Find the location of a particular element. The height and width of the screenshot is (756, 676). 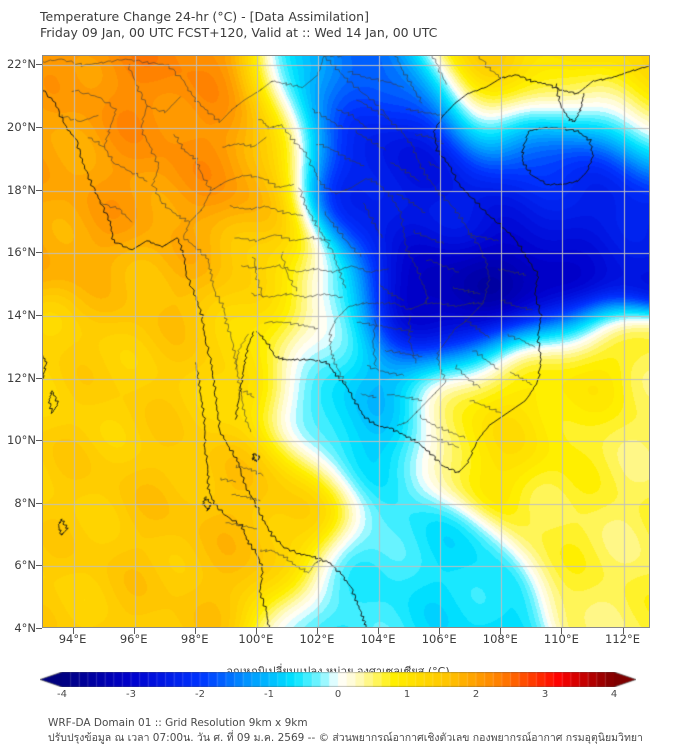

x-axis-tick-label: 112°E is located at coordinates (622, 639).